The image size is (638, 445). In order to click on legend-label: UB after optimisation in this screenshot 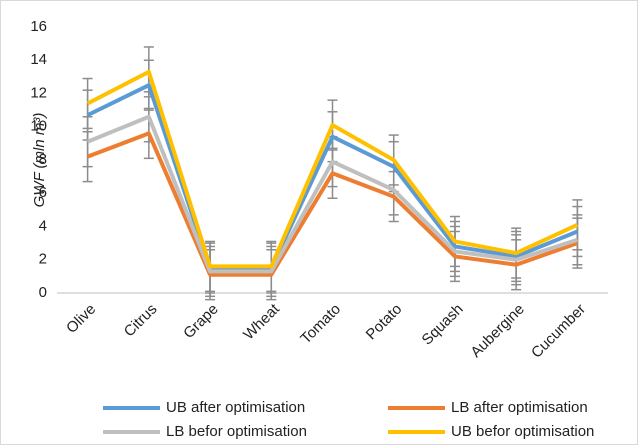, I will do `click(235, 407)`.